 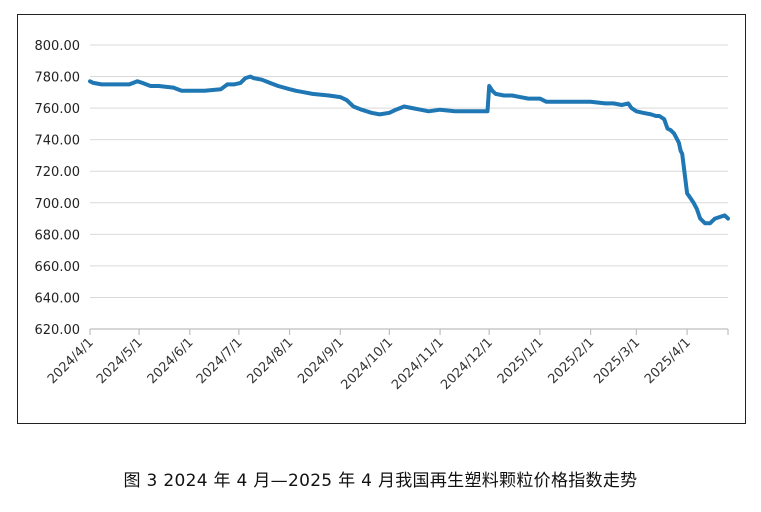 What do you see at coordinates (58, 298) in the screenshot?
I see `y-tick-label: 640.00` at bounding box center [58, 298].